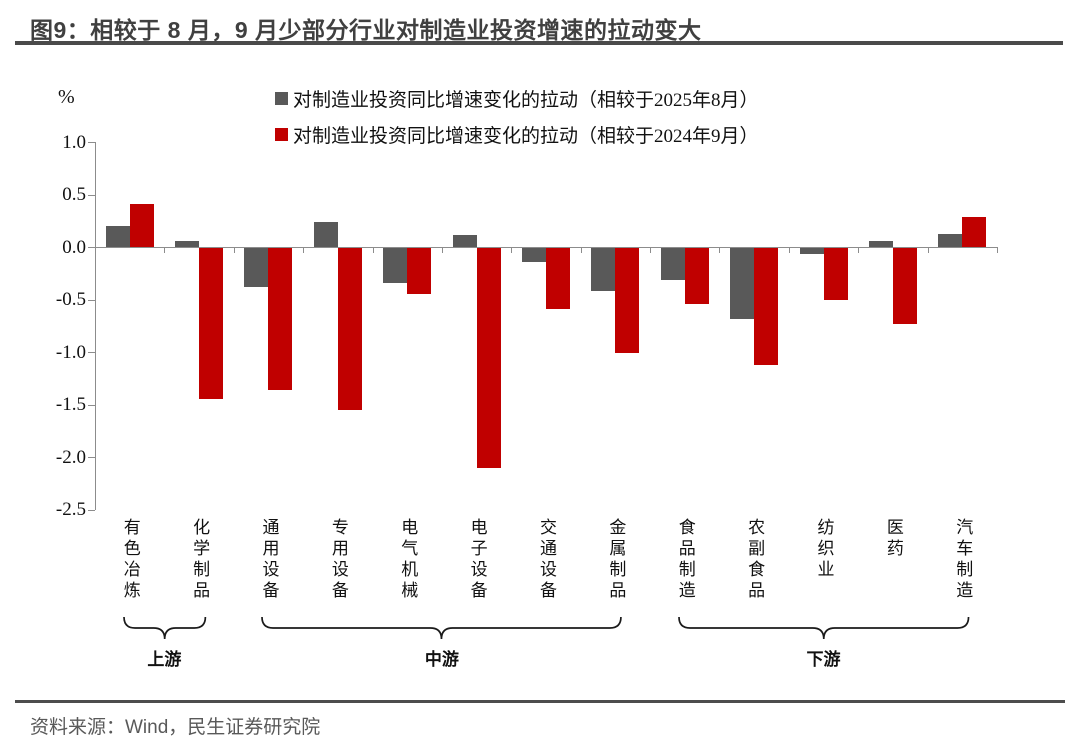 This screenshot has height=748, width=1080. What do you see at coordinates (616, 560) in the screenshot?
I see `x-category-label: 金属制品` at bounding box center [616, 560].